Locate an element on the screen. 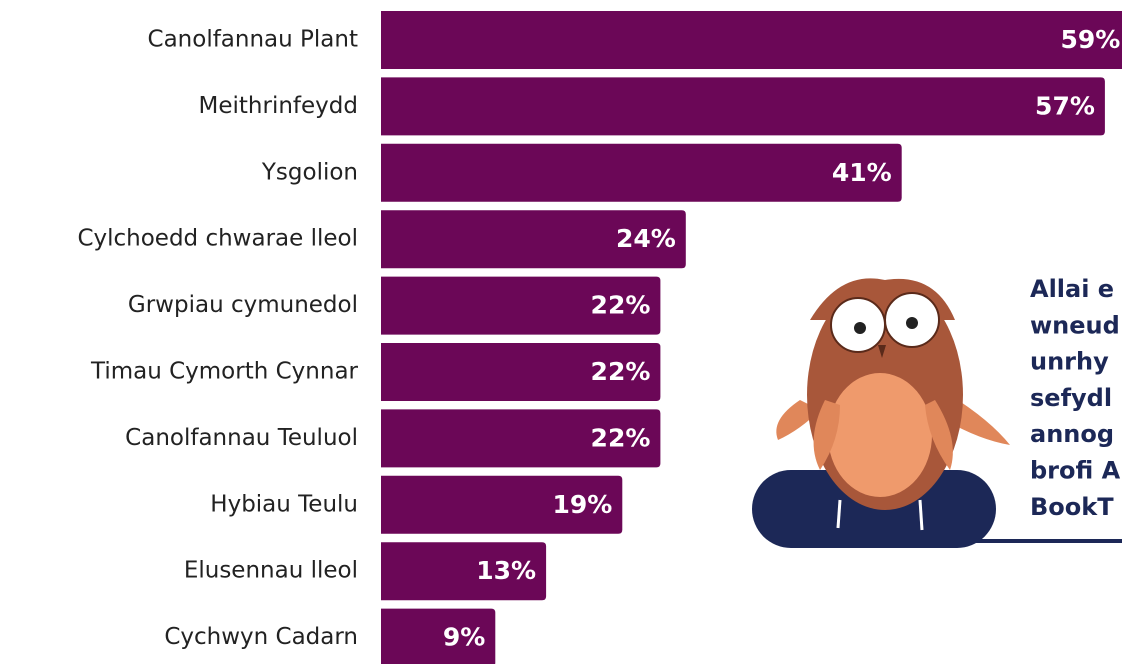 The height and width of the screenshot is (664, 1122). category-label: Canolfannau Teuluol is located at coordinates (241, 438).